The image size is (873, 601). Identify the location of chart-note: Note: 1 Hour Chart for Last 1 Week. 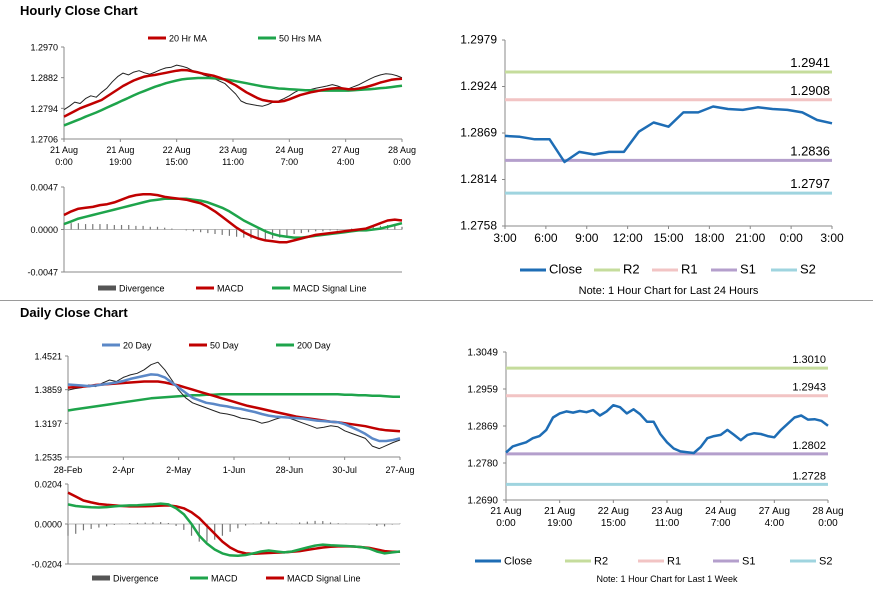
(667, 579).